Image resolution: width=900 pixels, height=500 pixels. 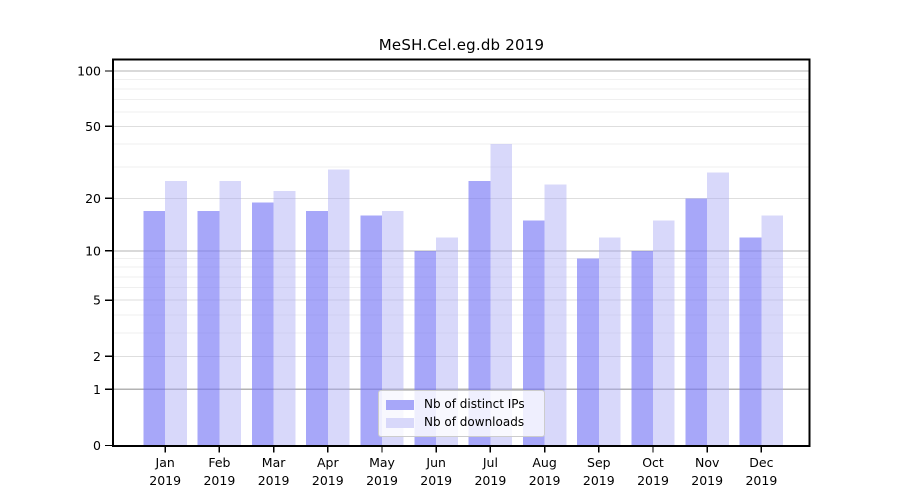 What do you see at coordinates (435, 462) in the screenshot?
I see `x-tick-label-jun: Jun` at bounding box center [435, 462].